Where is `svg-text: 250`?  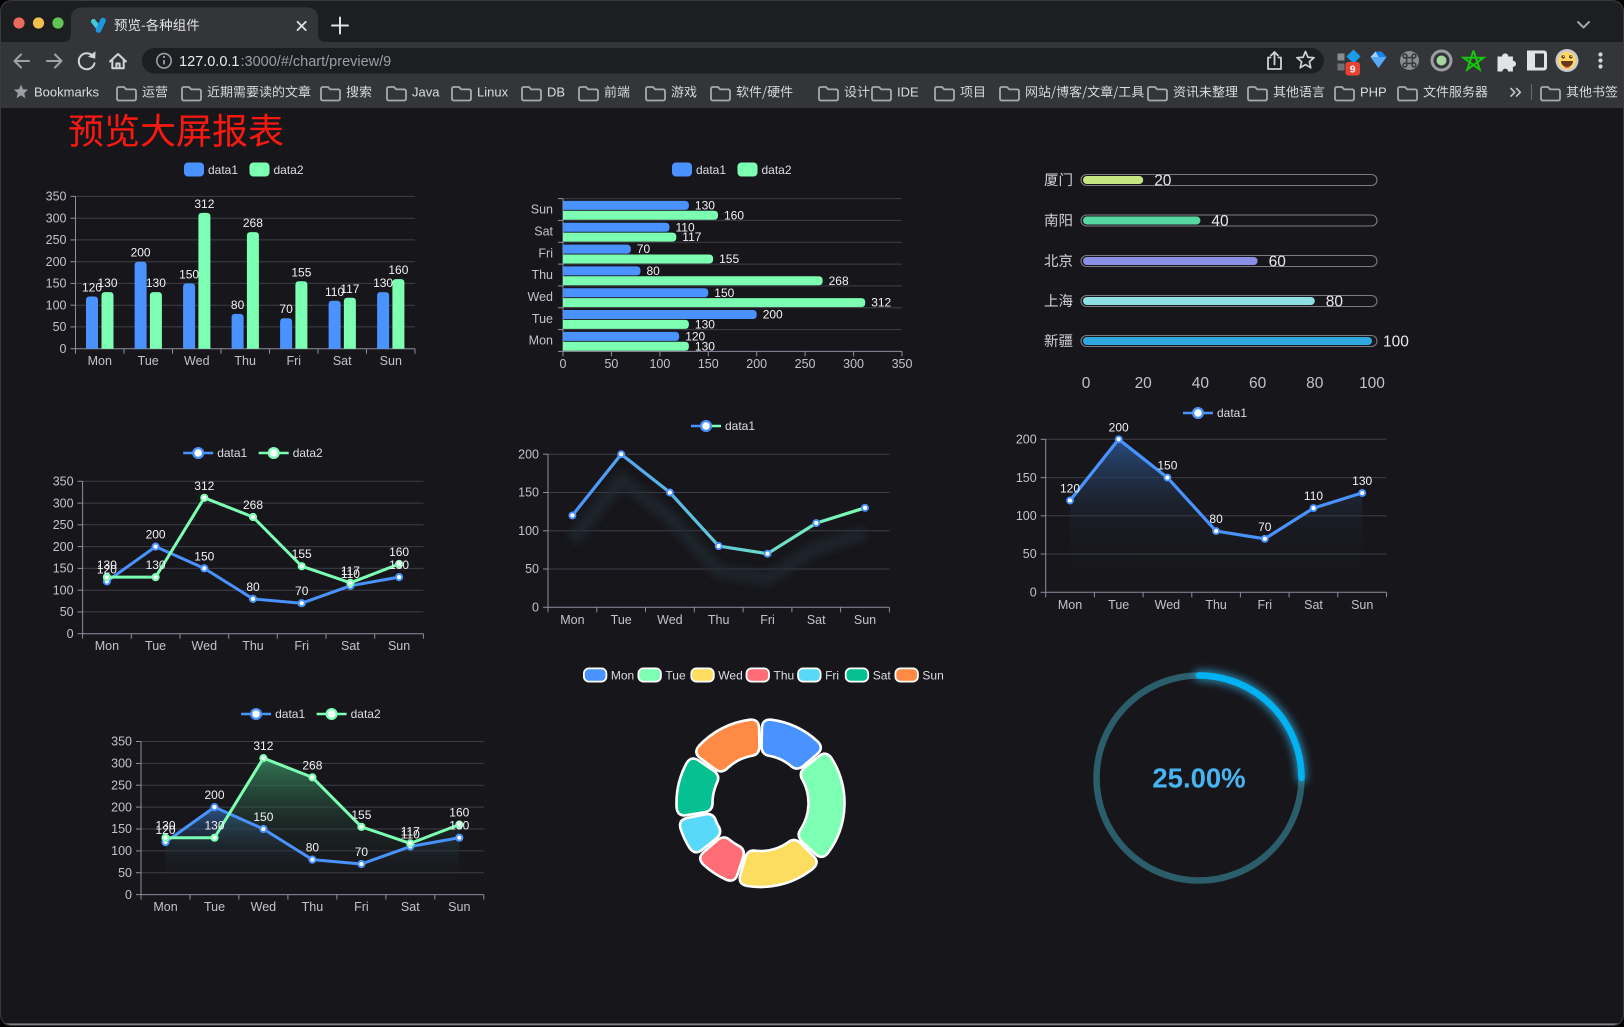 svg-text: 250 is located at coordinates (56, 240).